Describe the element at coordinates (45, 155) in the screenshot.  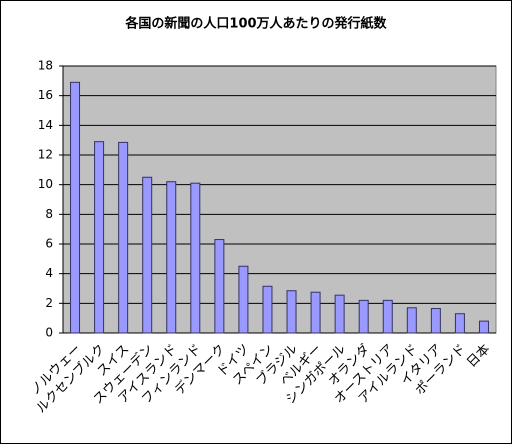
I see `y-tick-label: 12` at that location.